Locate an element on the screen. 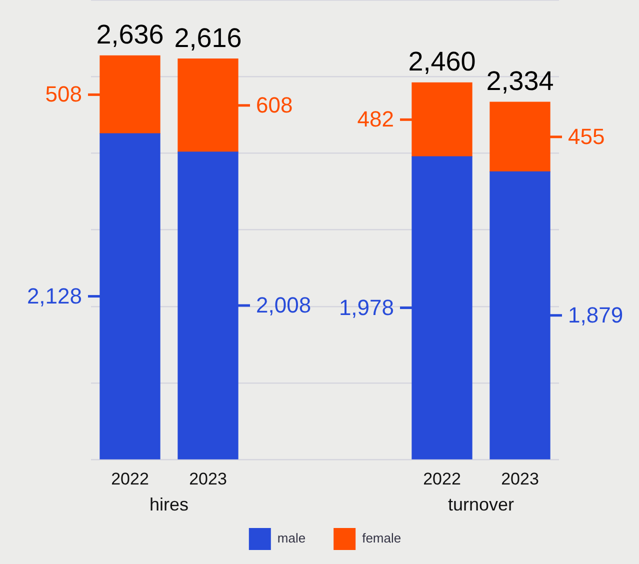 Image resolution: width=639 pixels, height=564 pixels. data-label: 608 is located at coordinates (274, 105).